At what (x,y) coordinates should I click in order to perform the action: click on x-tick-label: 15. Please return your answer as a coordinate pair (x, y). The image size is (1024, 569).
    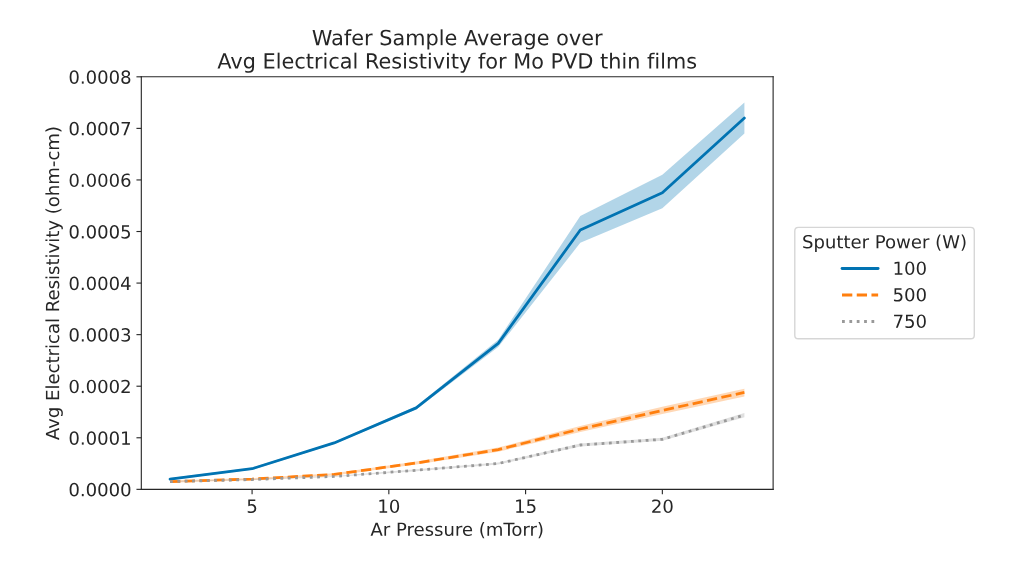
    Looking at the image, I should click on (526, 506).